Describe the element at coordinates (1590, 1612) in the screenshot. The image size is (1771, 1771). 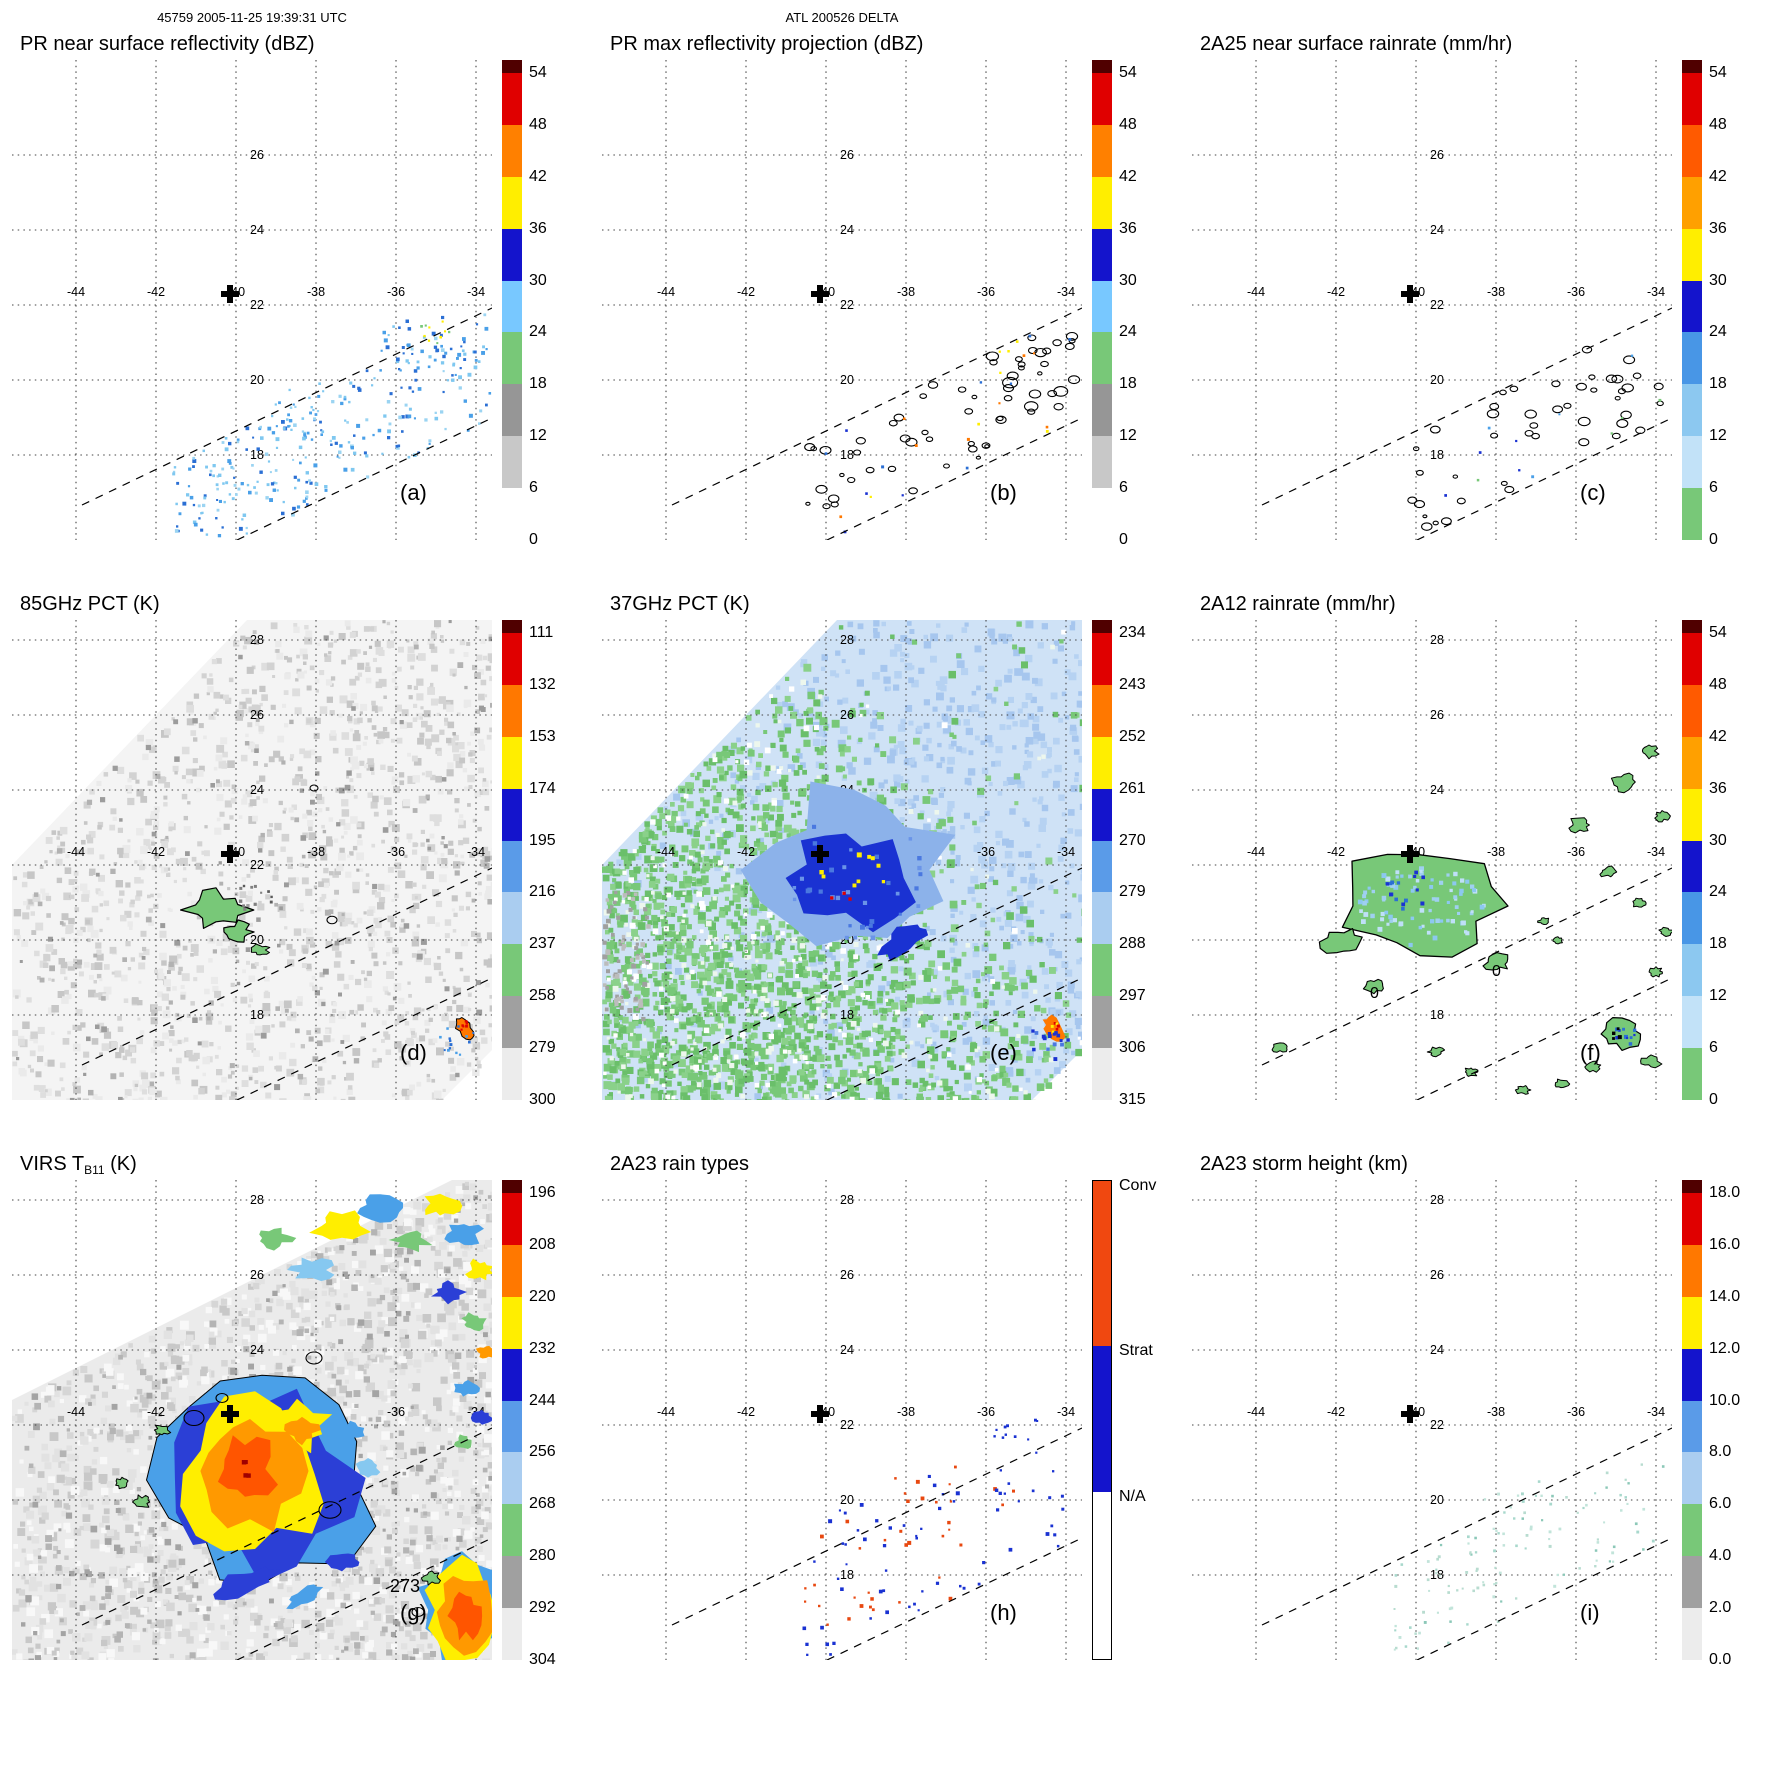
I see `panel-letter: (i)` at that location.